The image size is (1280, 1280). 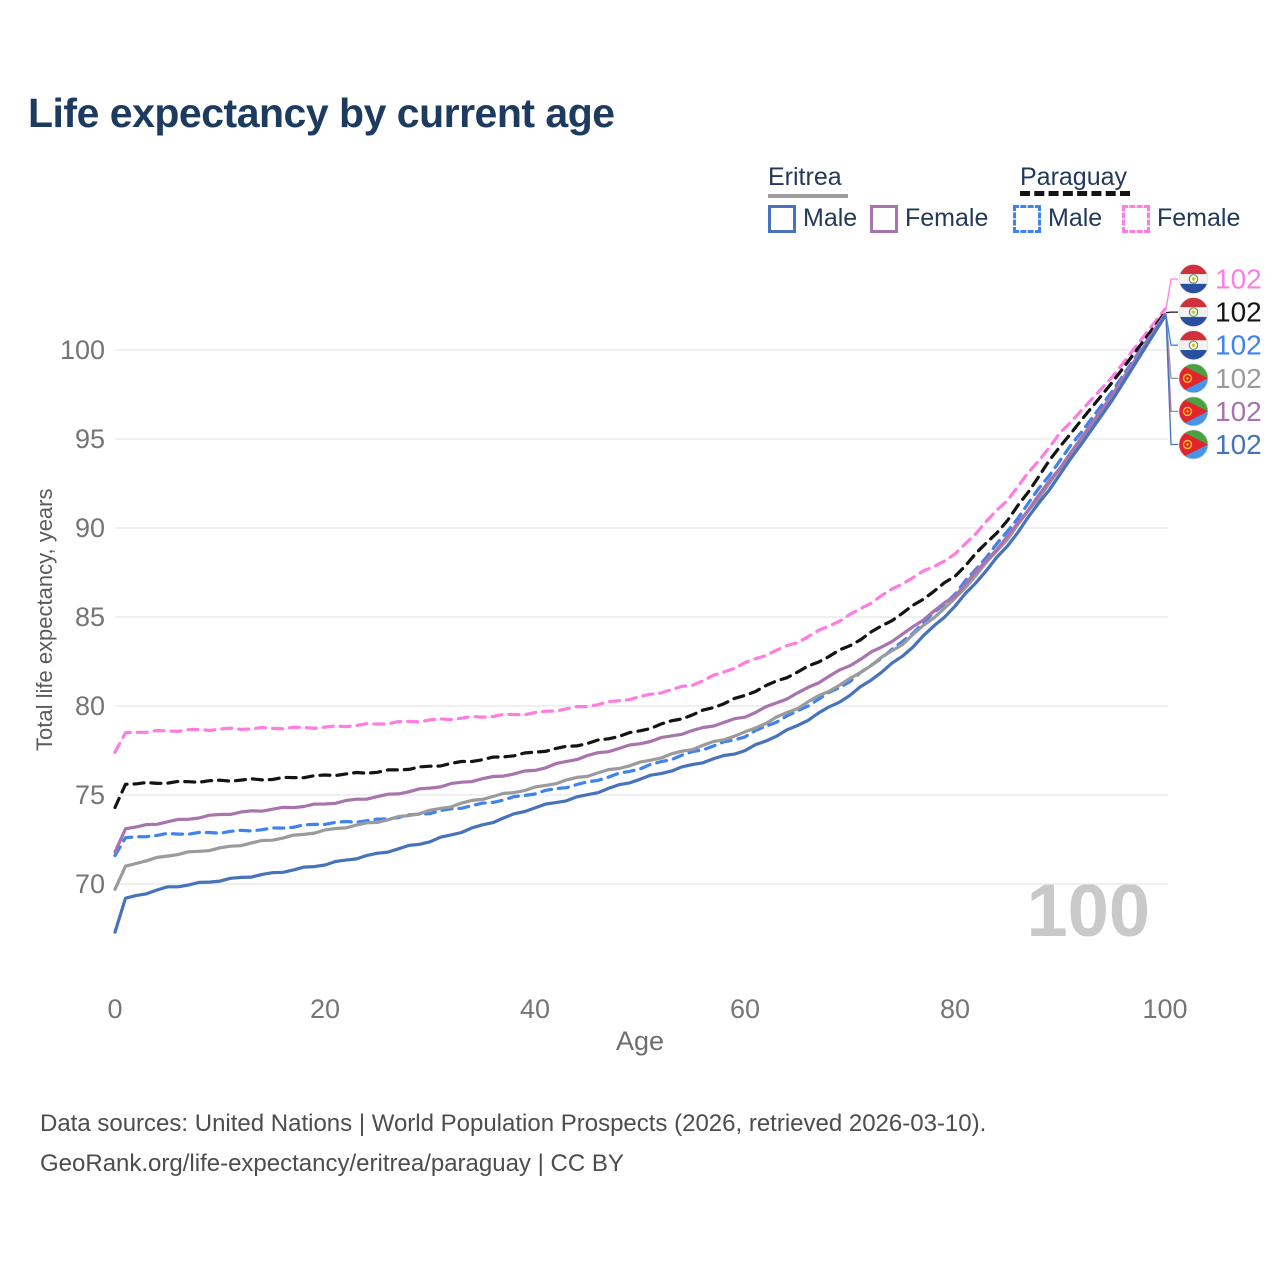 I want to click on paraguay-dashed-line-sample, so click(x=1075, y=193).